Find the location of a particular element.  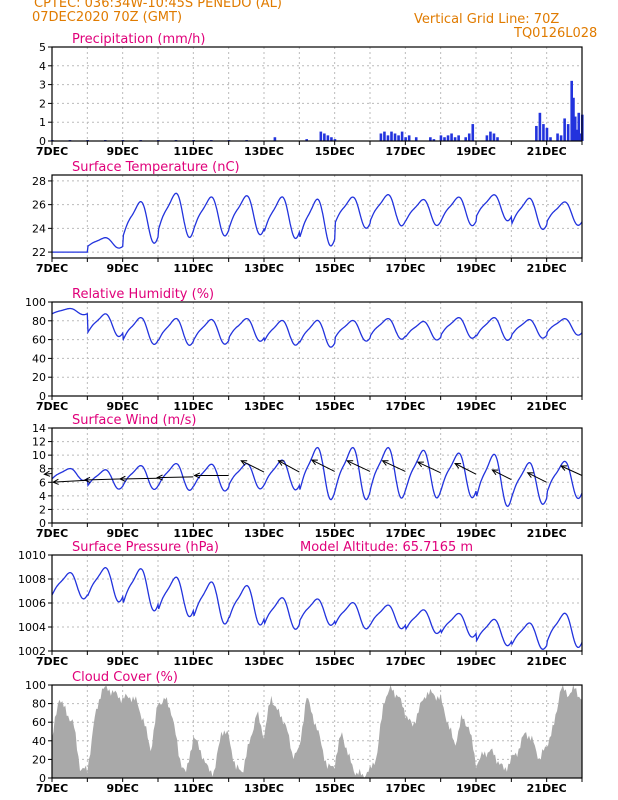

y-tick-label: 22 is located at coordinates (39, 252).